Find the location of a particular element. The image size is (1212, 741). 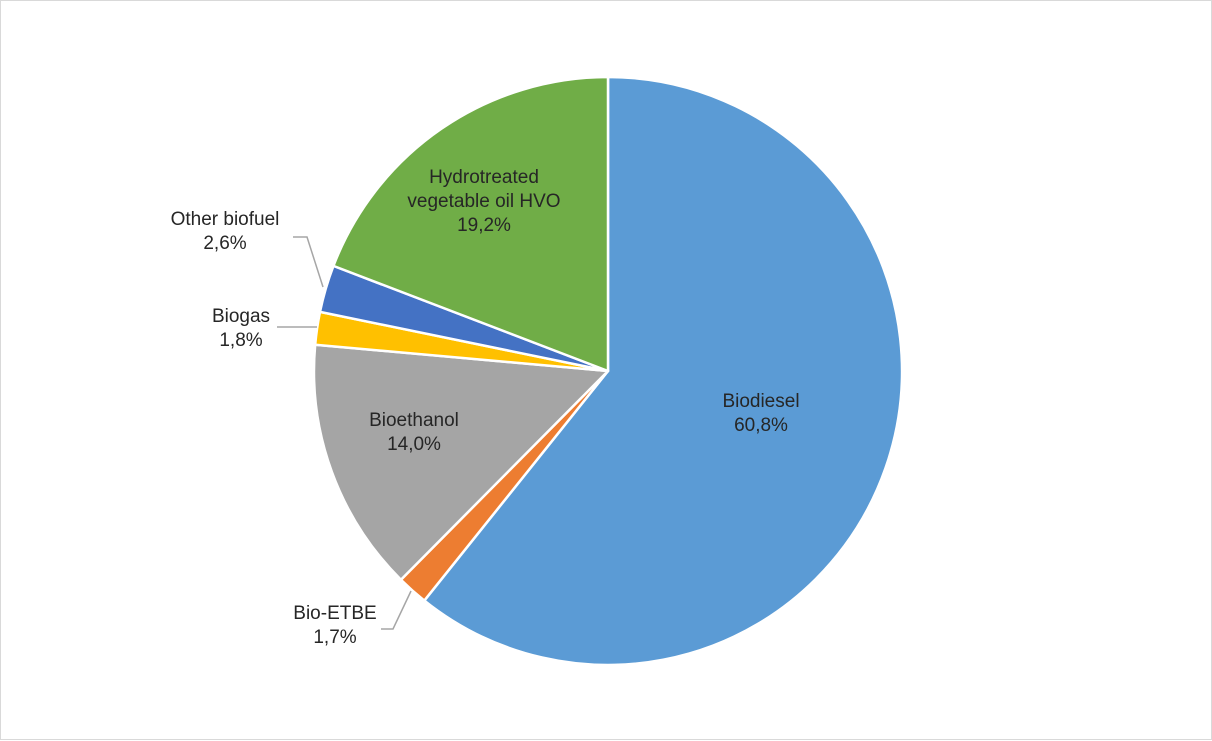

data-label-bioethanol: Bioethanol 14,0% is located at coordinates (414, 432).